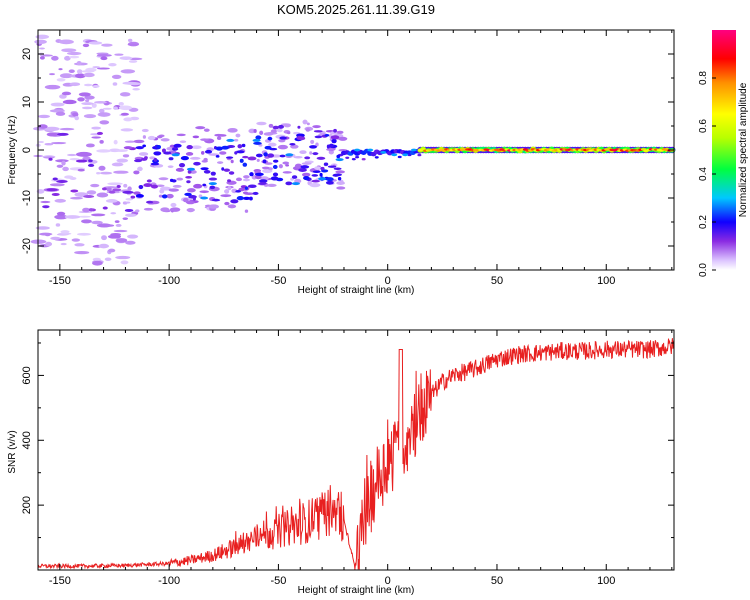  Describe the element at coordinates (12, 150) in the screenshot. I see `spectrogram-ylabel: Frequency (Hz)` at that location.